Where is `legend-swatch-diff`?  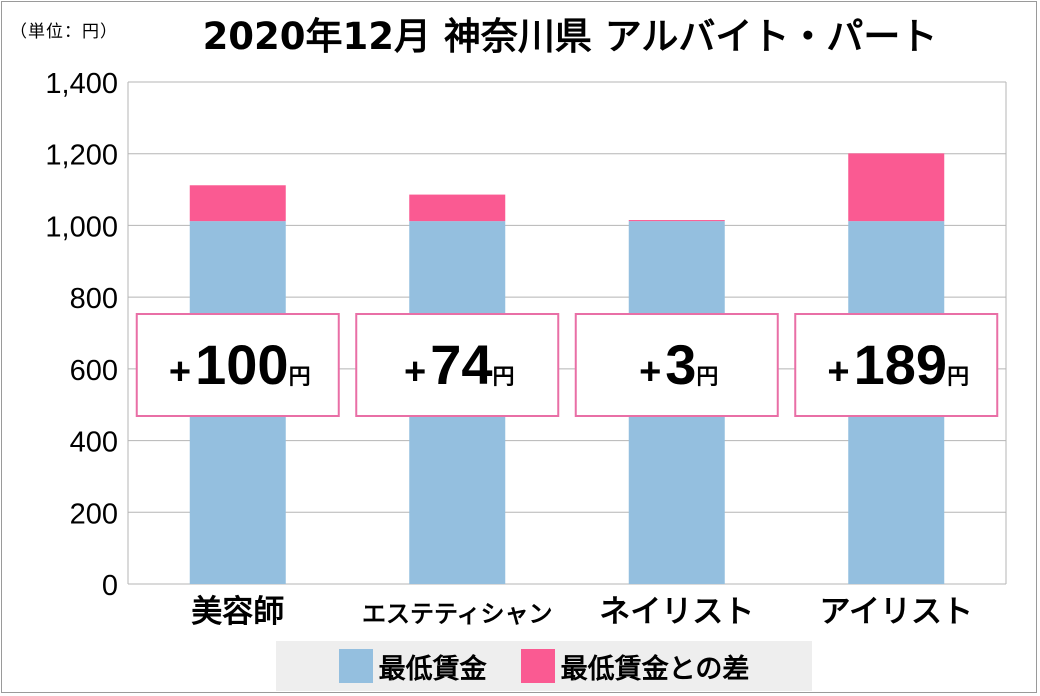 legend-swatch-diff is located at coordinates (537, 666).